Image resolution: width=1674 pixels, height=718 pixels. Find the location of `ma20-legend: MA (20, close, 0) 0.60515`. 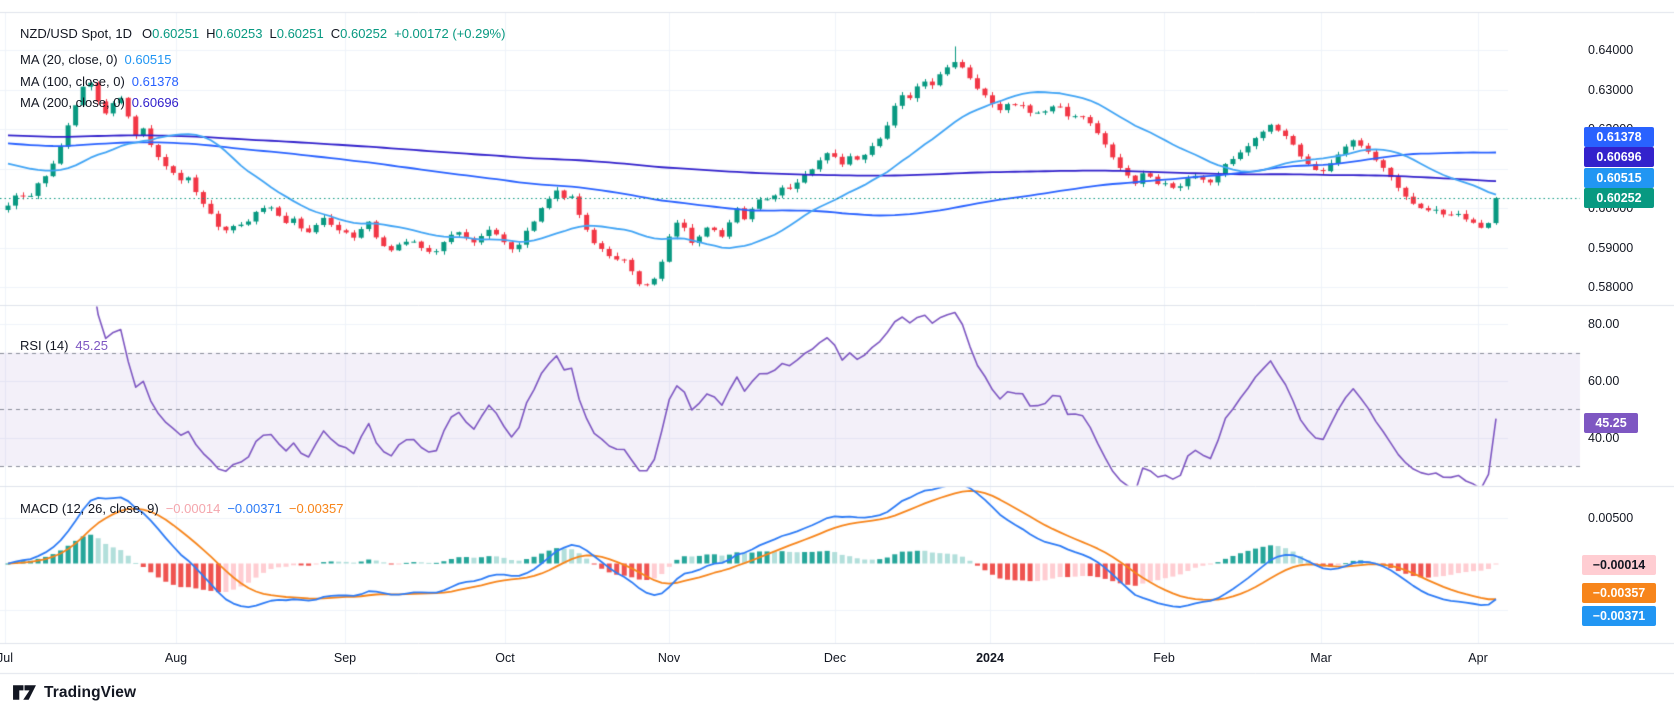

ma20-legend: MA (20, close, 0) 0.60515 is located at coordinates (96, 59).